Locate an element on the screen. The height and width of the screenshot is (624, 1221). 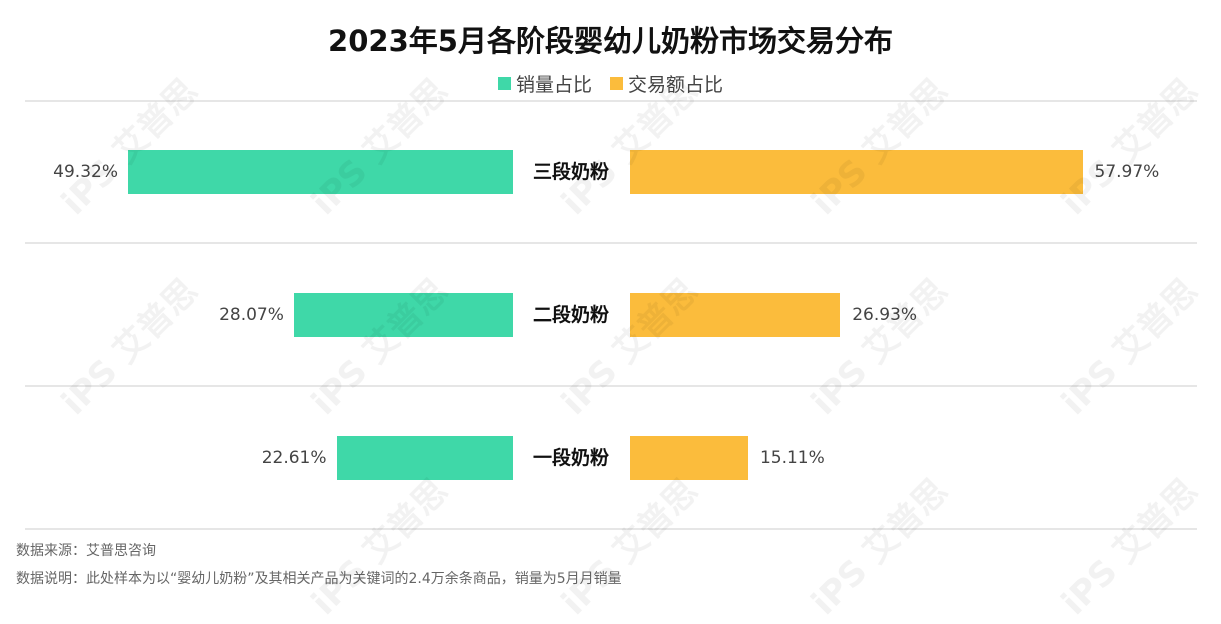
legend-item-sales: 销量占比 is located at coordinates (544, 83).